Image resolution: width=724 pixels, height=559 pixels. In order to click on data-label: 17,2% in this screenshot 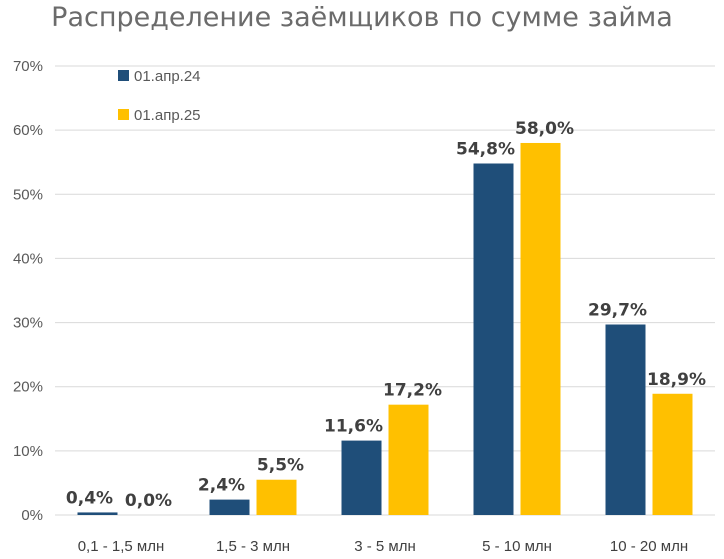, I will do `click(412, 391)`.